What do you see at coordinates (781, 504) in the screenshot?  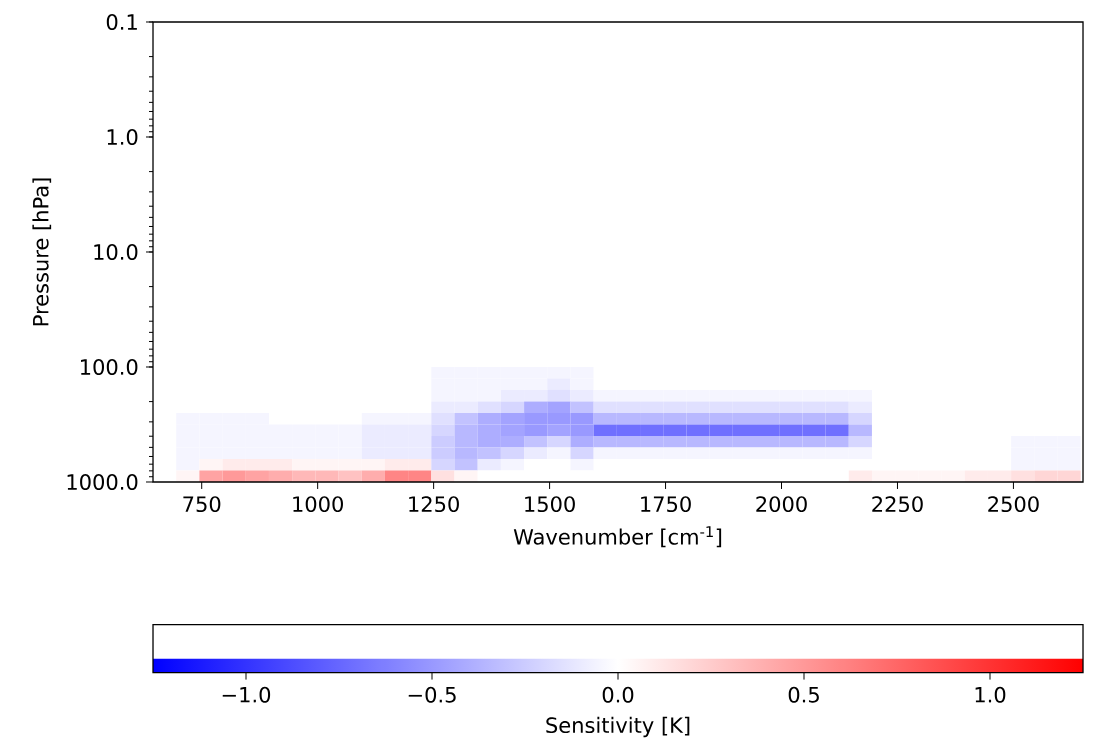 I see `x-tick-label: 2000` at bounding box center [781, 504].